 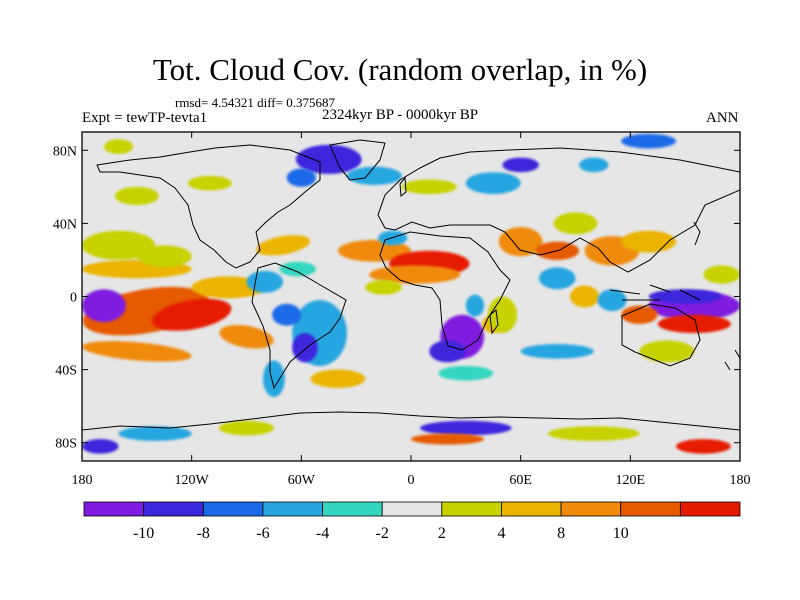 What do you see at coordinates (412, 521) in the screenshot?
I see `colorbar: -10 -8 -6 -4 -2 2 4 8 10` at bounding box center [412, 521].